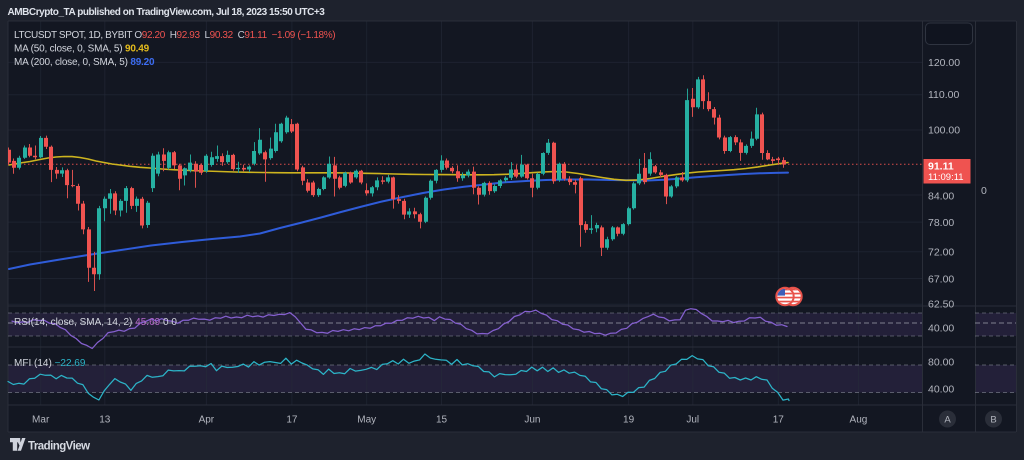  What do you see at coordinates (629, 420) in the screenshot?
I see `svg-text: 19` at bounding box center [629, 420].